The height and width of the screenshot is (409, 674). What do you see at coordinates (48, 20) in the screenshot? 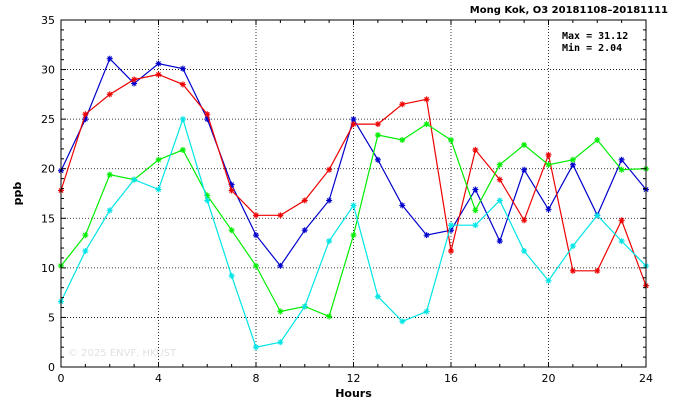
I see `y-tick-label: 35` at bounding box center [48, 20].